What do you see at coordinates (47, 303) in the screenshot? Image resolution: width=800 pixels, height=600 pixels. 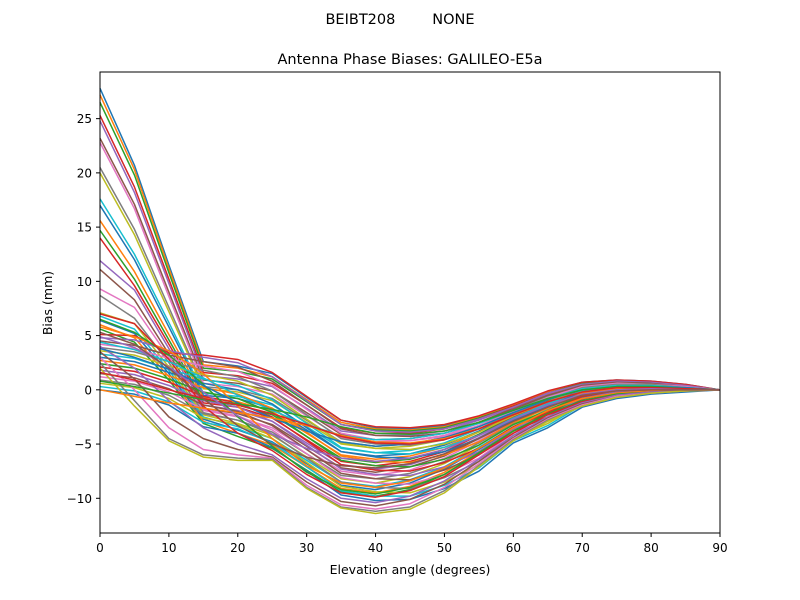 I see `y-axis-label: Bias (mm)` at bounding box center [47, 303].